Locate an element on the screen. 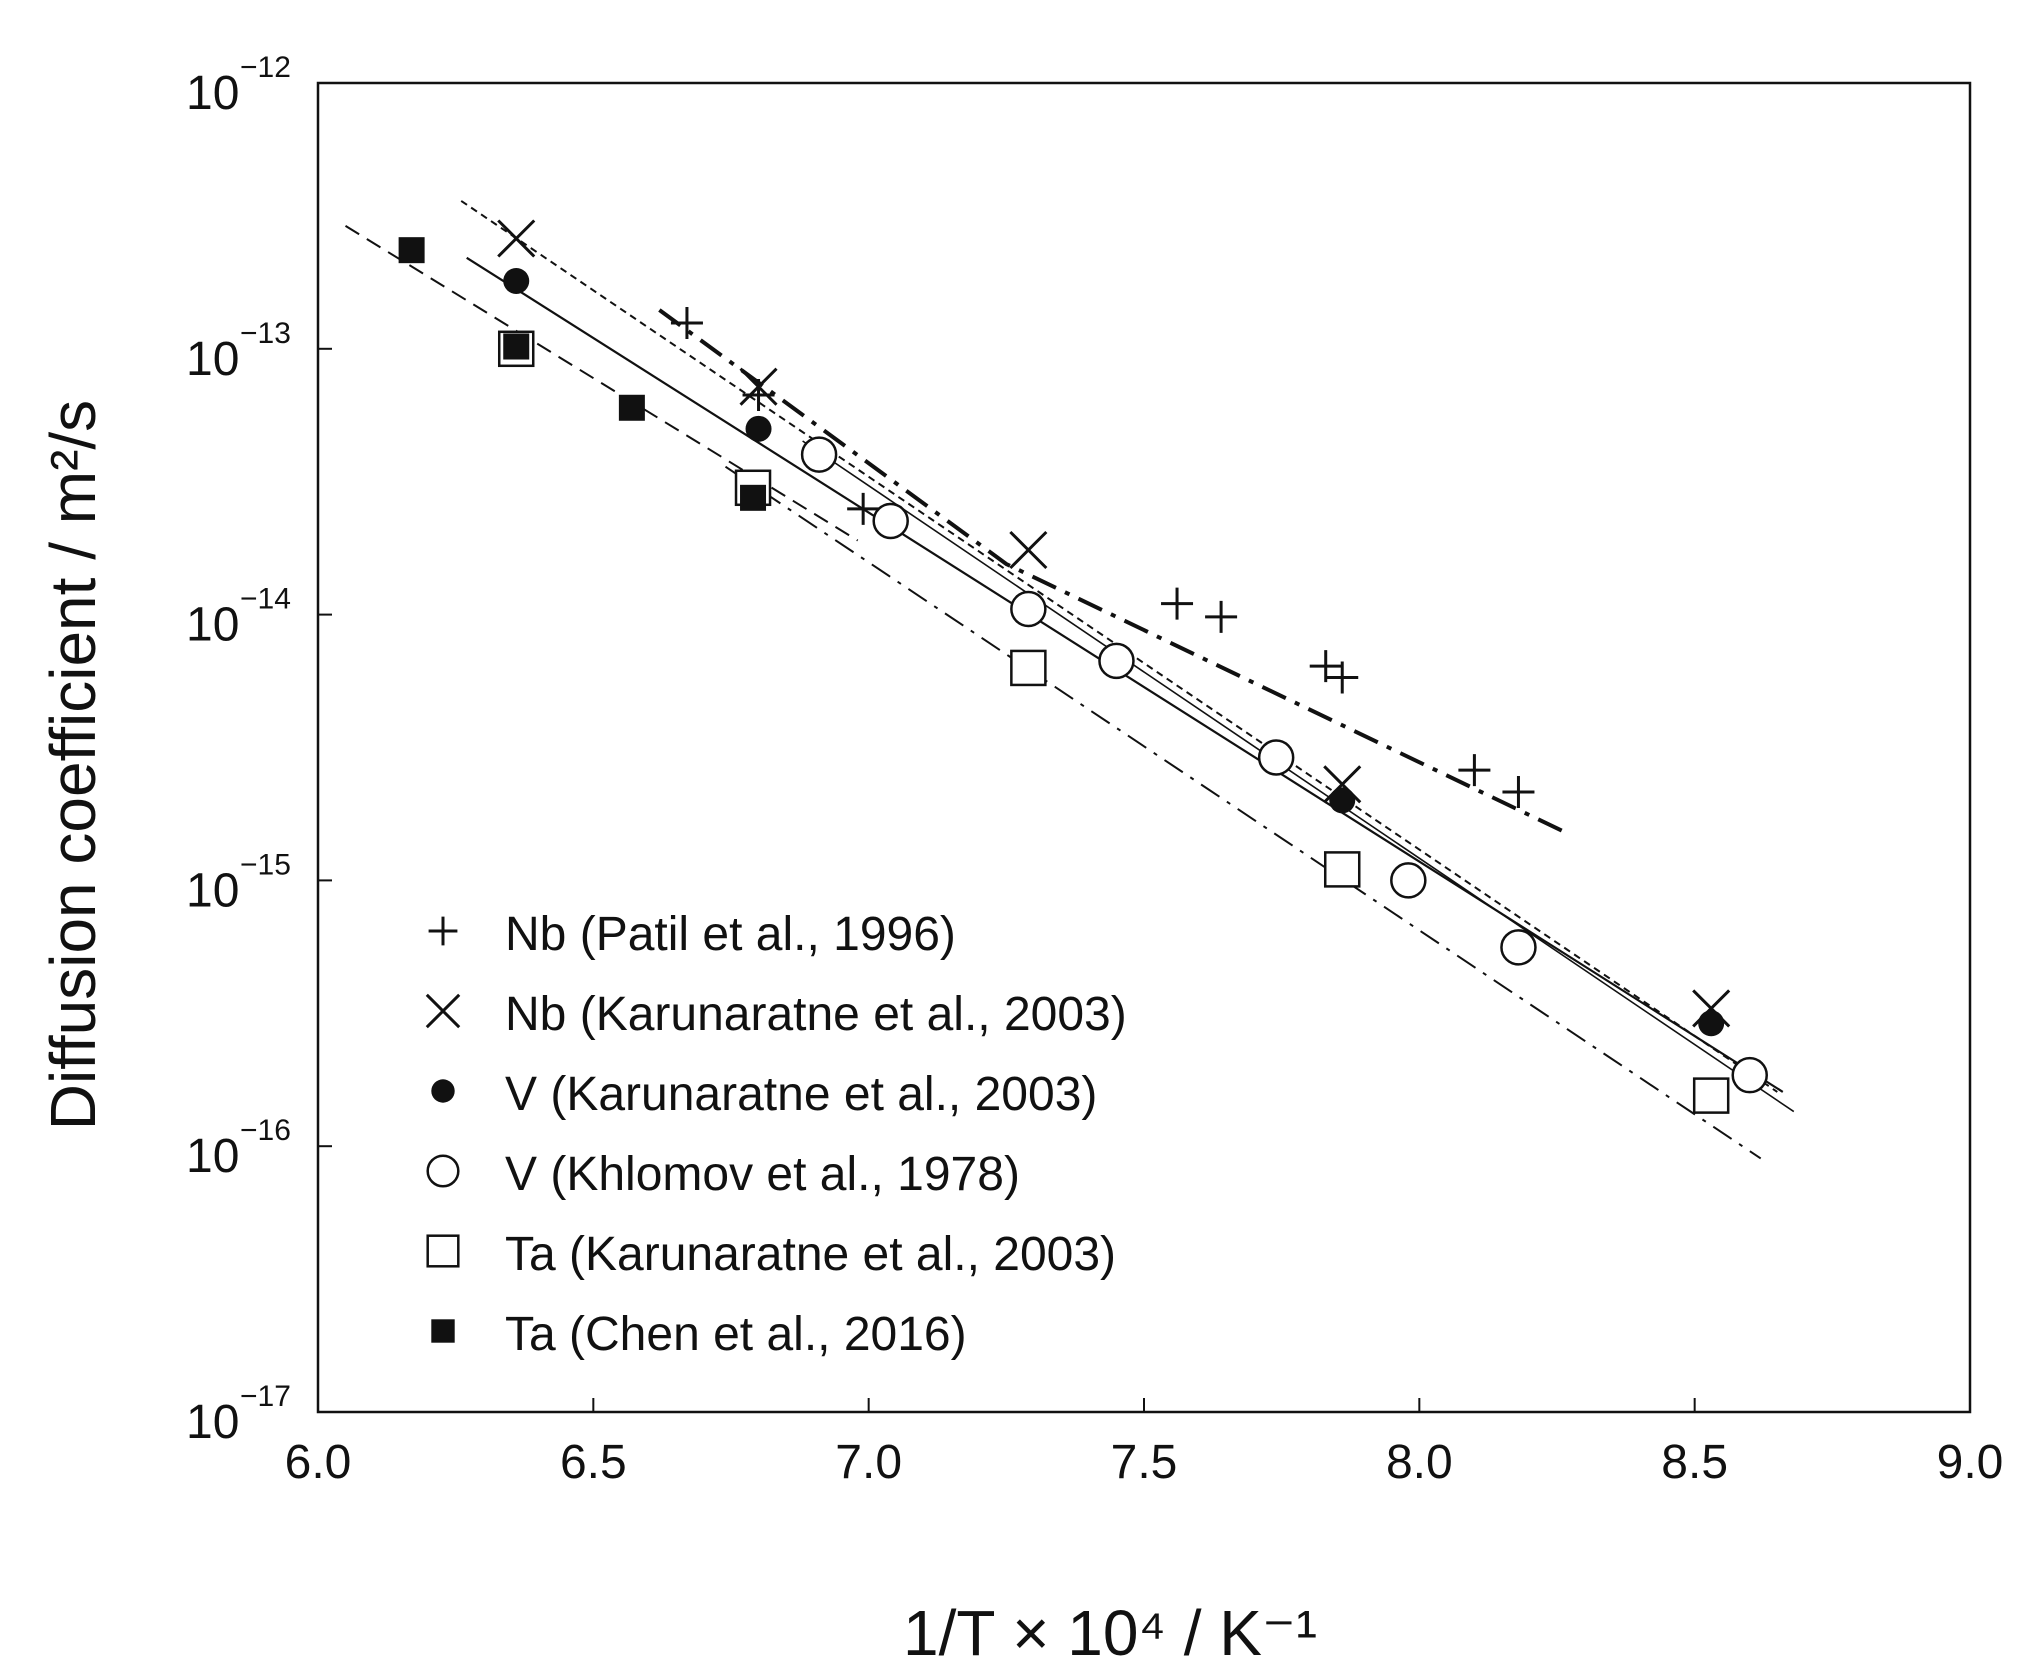 This screenshot has width=2019, height=1679. legend-element-6: Ta is located at coordinates (537, 1334).